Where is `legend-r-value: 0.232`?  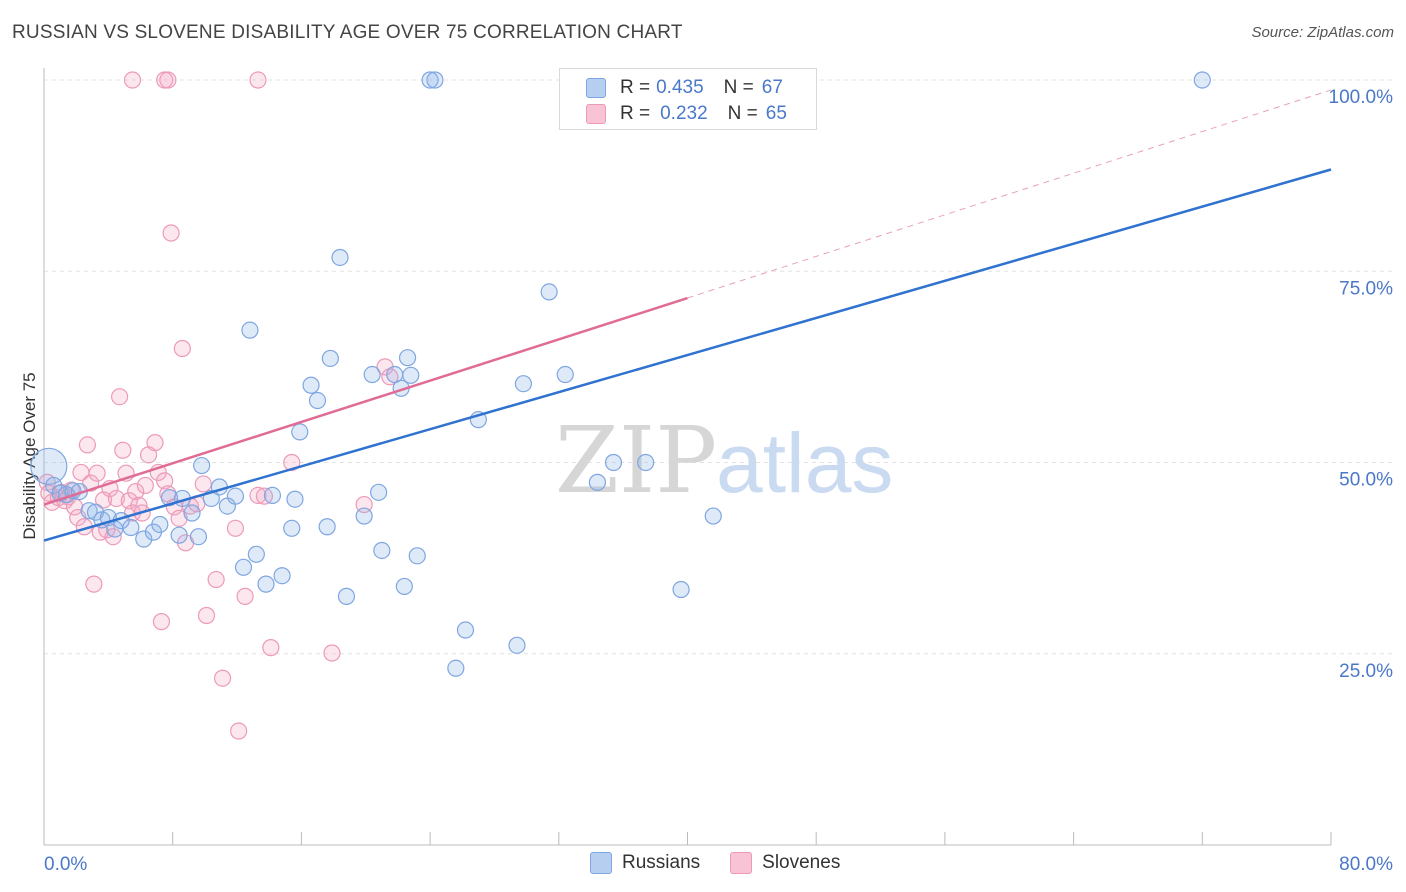 legend-r-value: 0.232 is located at coordinates (684, 113).